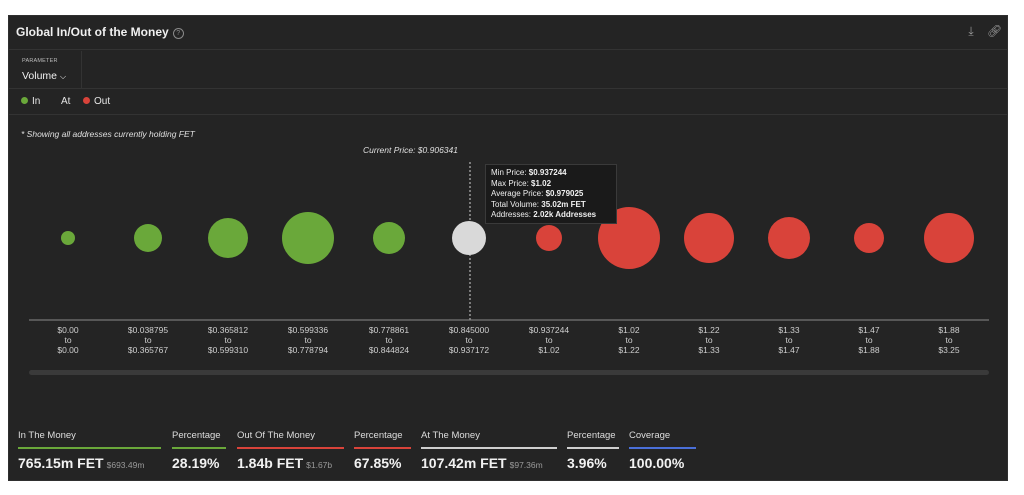 Image resolution: width=1024 pixels, height=495 pixels. I want to click on stat-value-main: 67.85%, so click(378, 463).